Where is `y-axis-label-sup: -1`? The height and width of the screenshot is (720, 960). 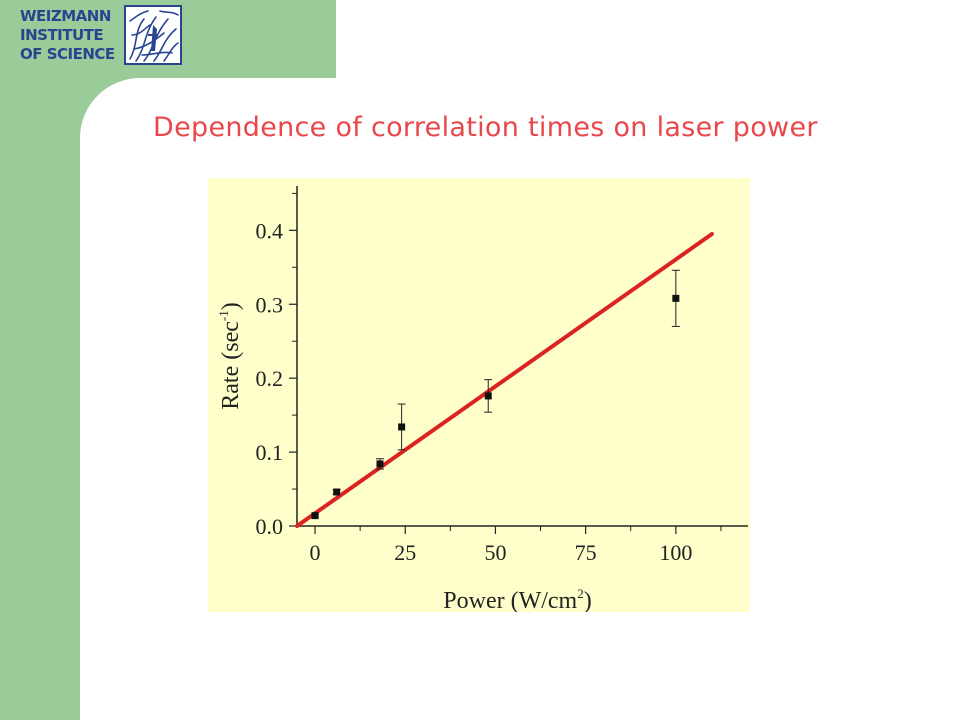
y-axis-label-sup: -1 is located at coordinates (223, 315).